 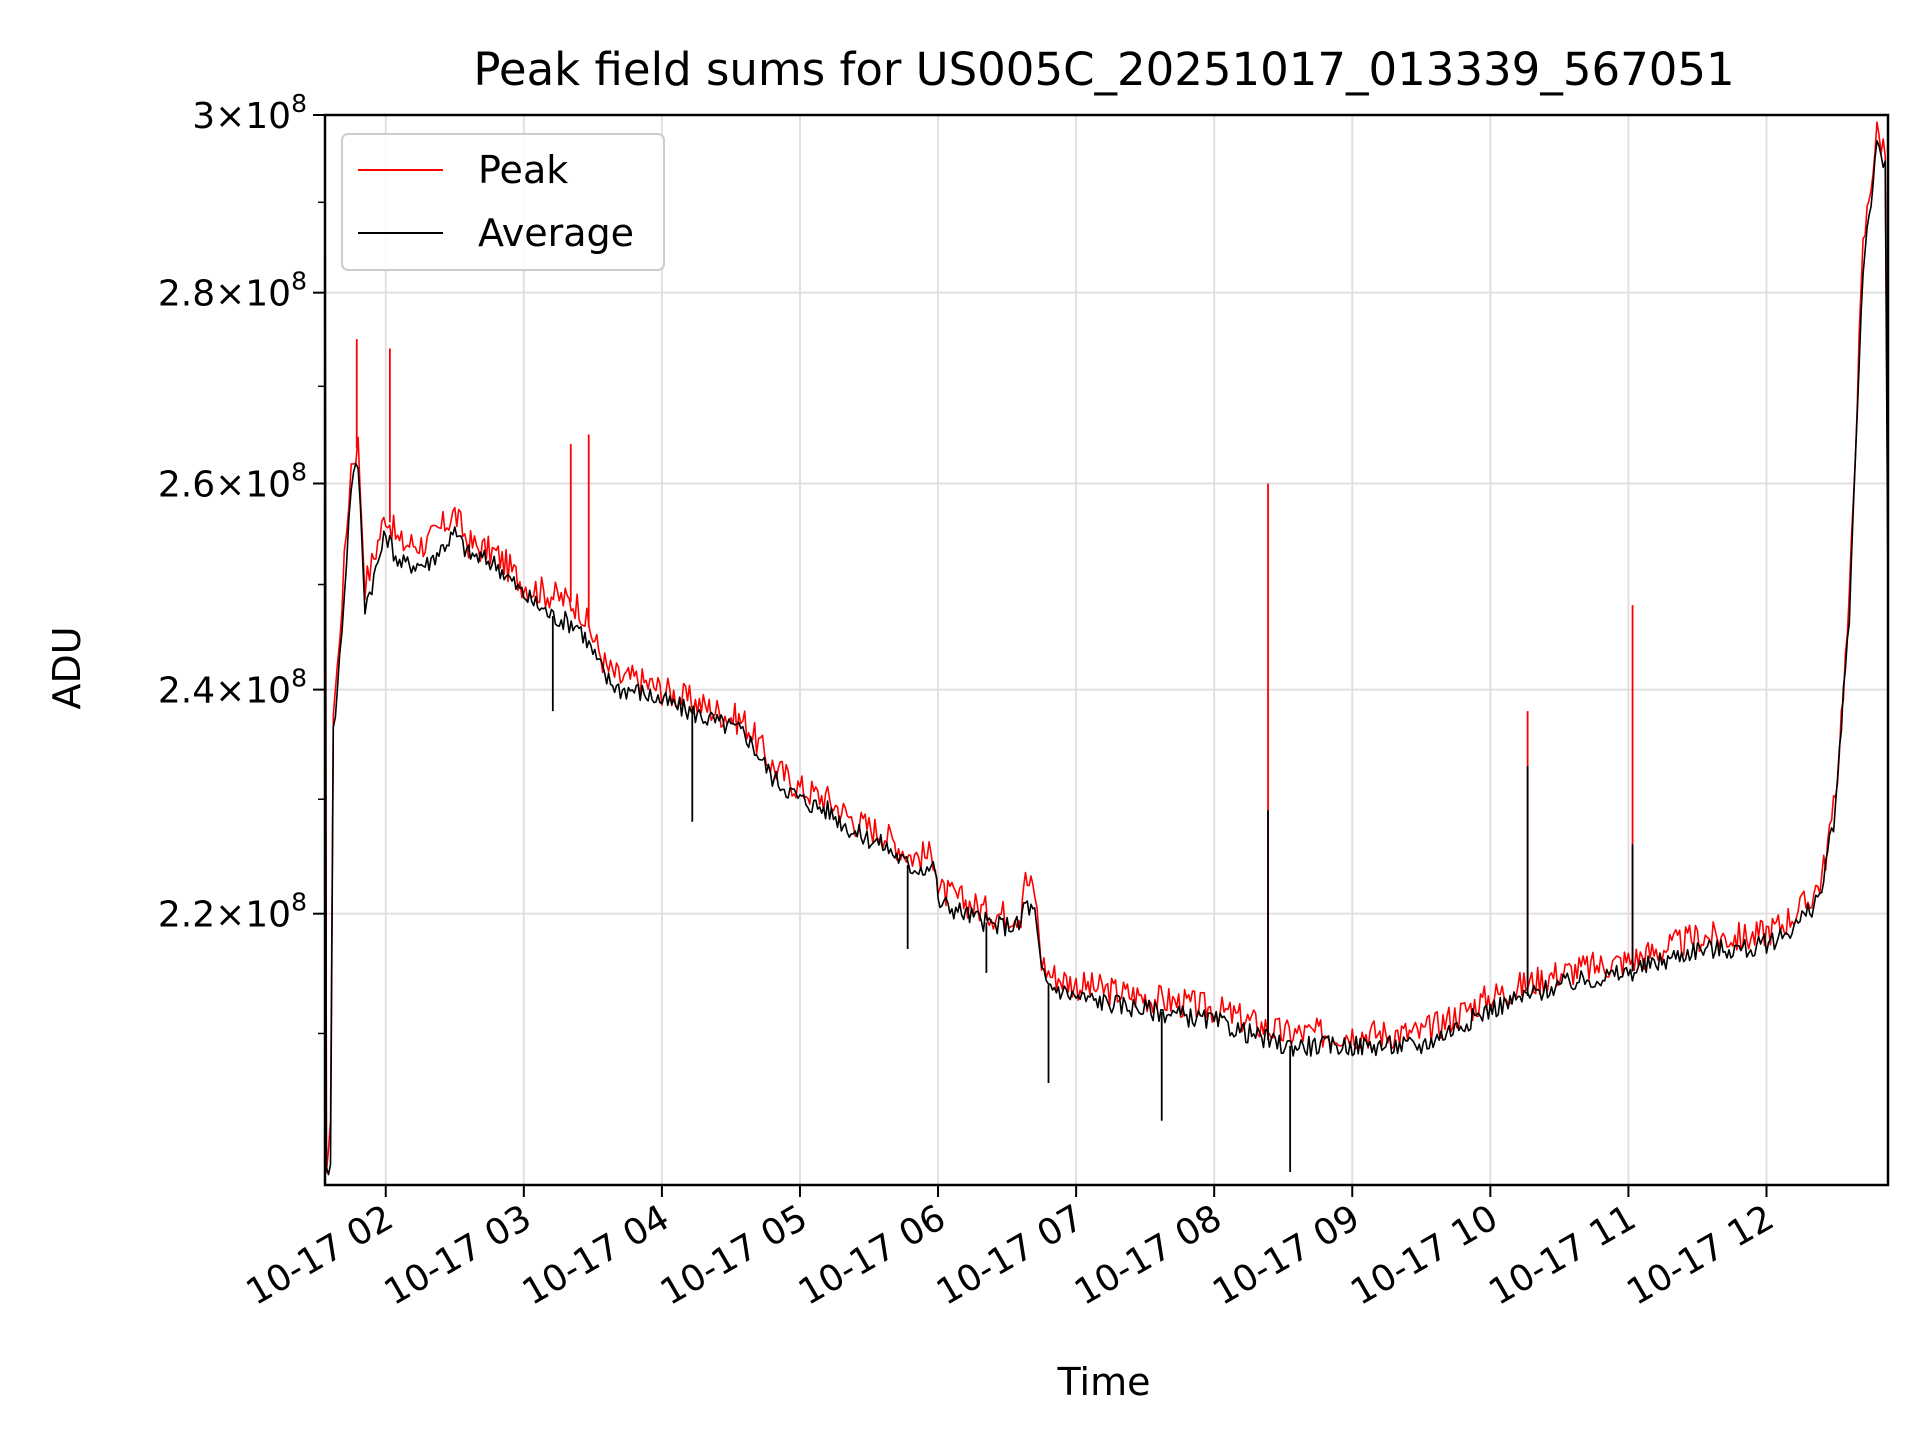 I want to click on legend: Peak Average, so click(x=503, y=202).